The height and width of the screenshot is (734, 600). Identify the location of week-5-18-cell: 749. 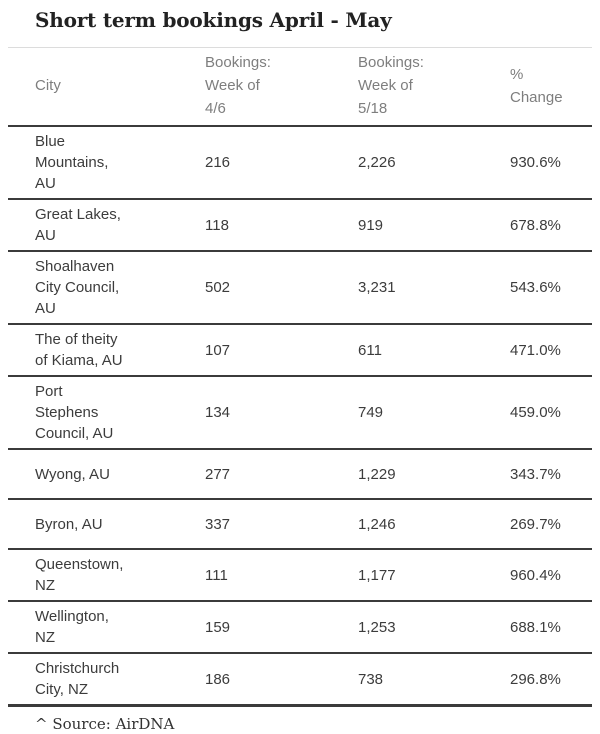
(434, 413).